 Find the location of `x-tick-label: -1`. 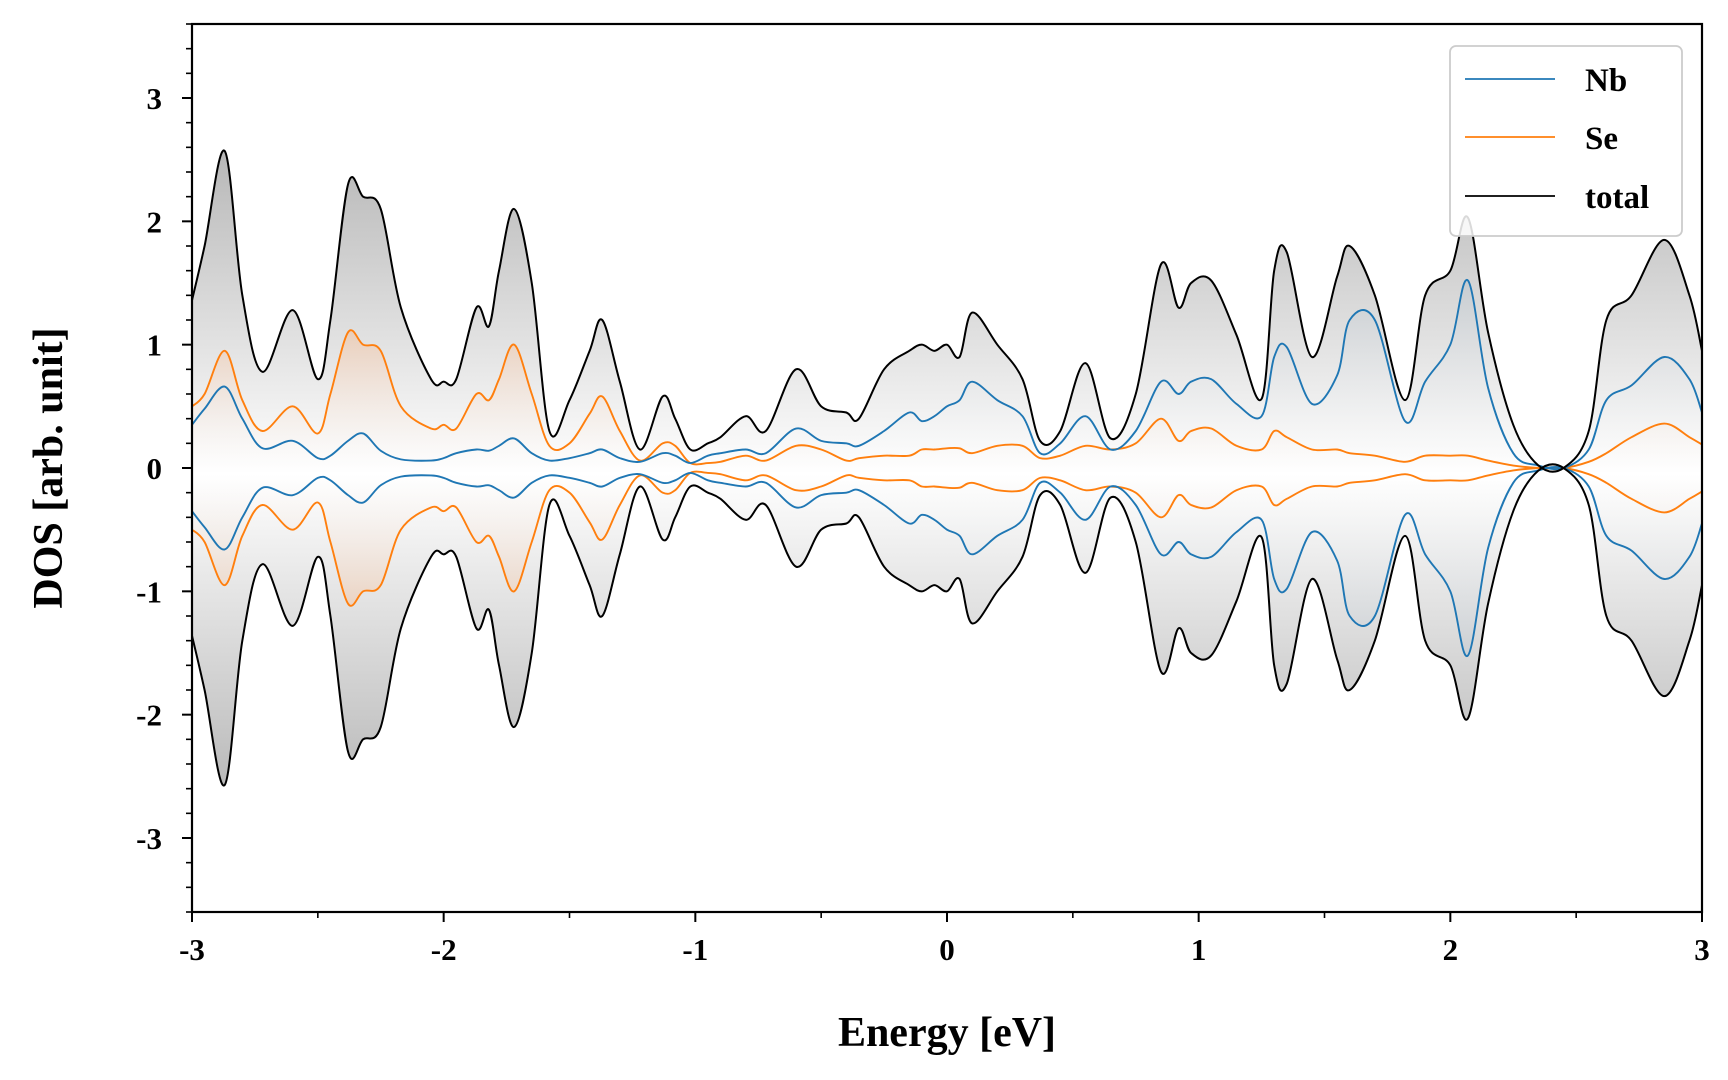

x-tick-label: -1 is located at coordinates (695, 949).